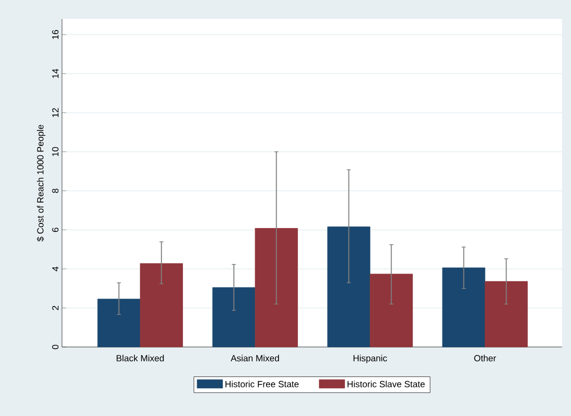 The height and width of the screenshot is (416, 571). What do you see at coordinates (55, 113) in the screenshot?
I see `y-tick-label: 12` at bounding box center [55, 113].